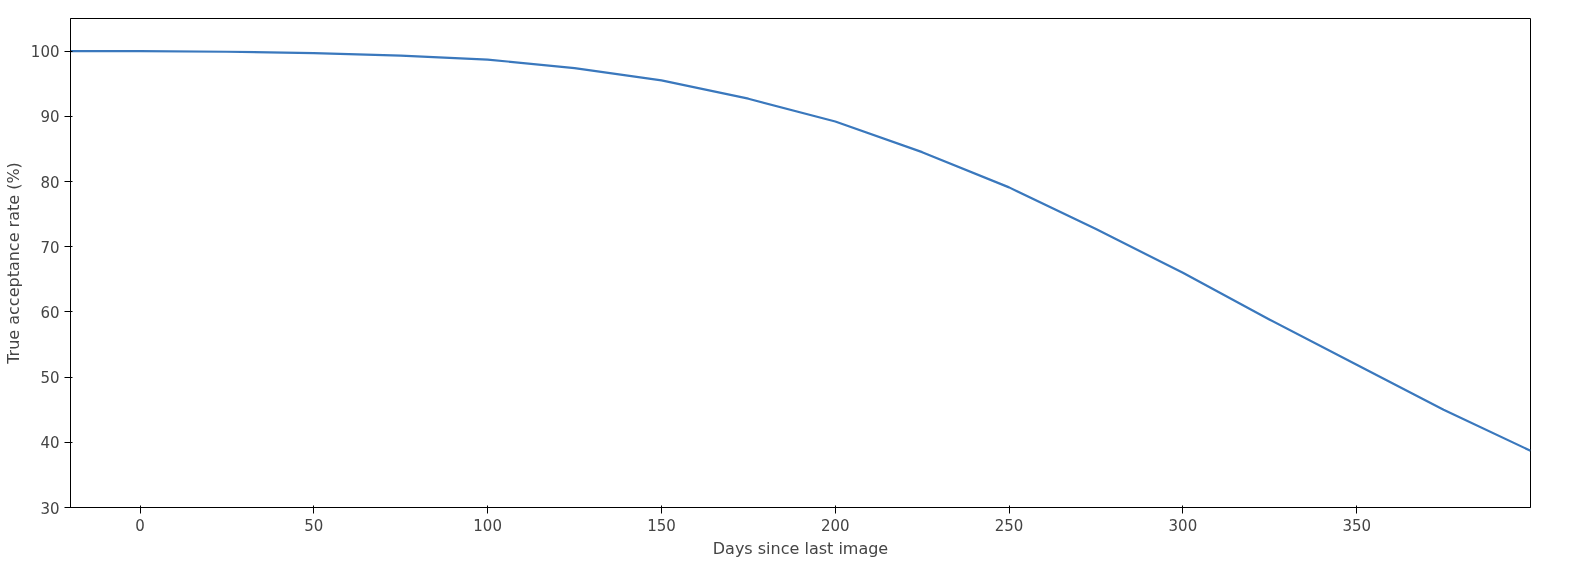  What do you see at coordinates (1183, 525) in the screenshot?
I see `x-tick-label: 300` at bounding box center [1183, 525].